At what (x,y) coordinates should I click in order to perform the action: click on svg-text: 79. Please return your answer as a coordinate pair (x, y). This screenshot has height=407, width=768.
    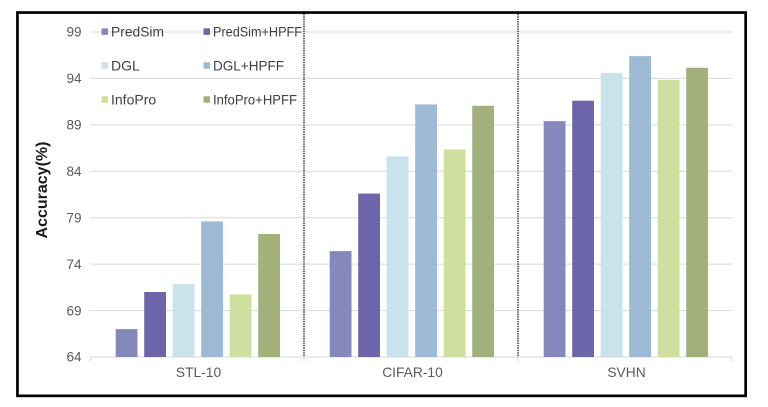
    Looking at the image, I should click on (73, 217).